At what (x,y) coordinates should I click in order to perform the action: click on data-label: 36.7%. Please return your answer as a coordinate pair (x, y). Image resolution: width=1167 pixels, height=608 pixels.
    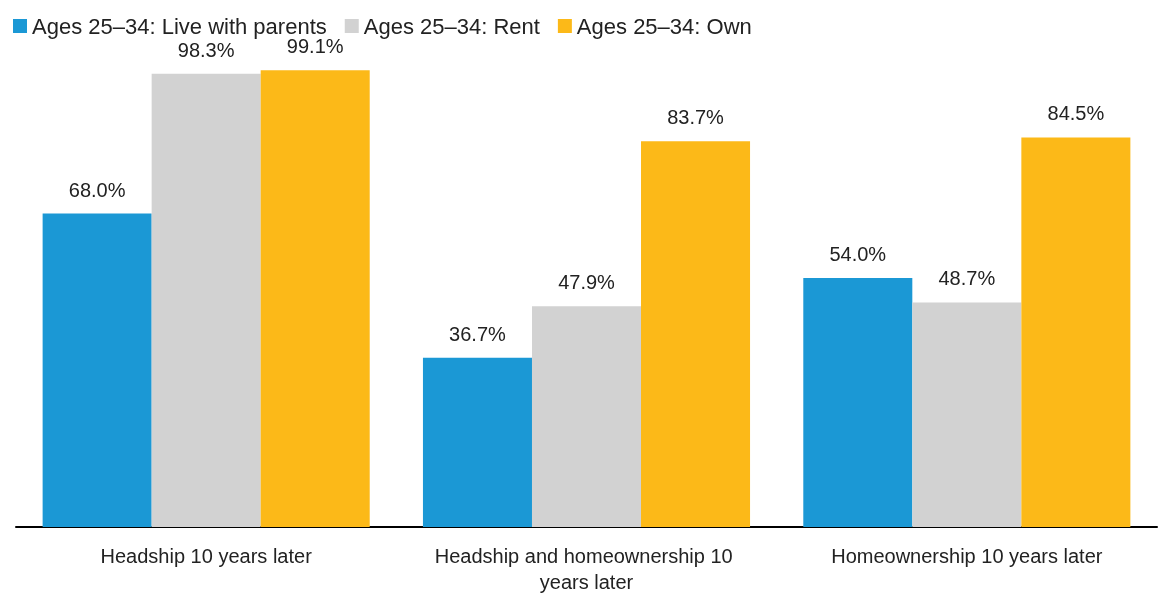
    Looking at the image, I should click on (478, 333).